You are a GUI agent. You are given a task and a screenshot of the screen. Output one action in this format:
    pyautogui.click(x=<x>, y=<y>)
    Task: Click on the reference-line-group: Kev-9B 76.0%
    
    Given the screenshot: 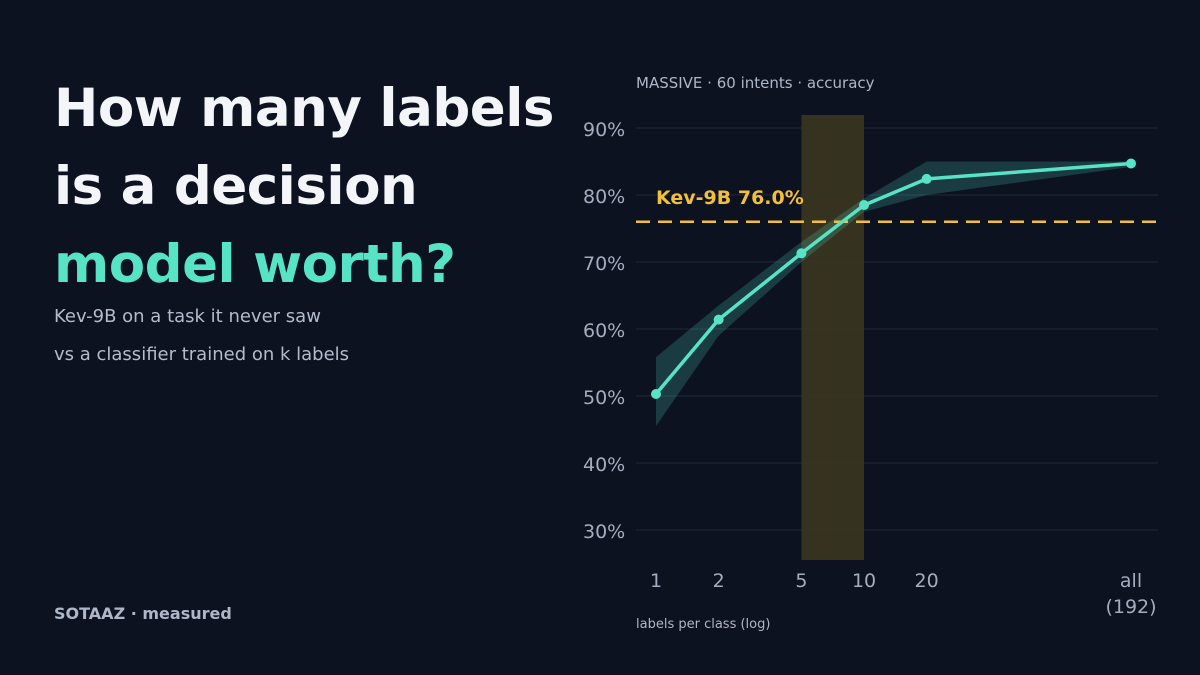 What is the action you would take?
    pyautogui.click(x=897, y=205)
    